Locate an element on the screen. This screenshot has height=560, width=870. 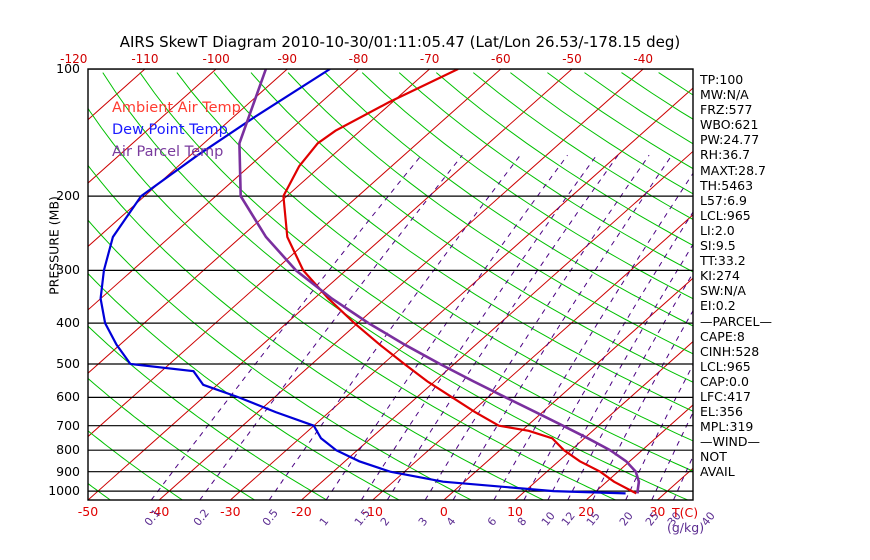
top-temp-tick: -120 is located at coordinates (74, 59).